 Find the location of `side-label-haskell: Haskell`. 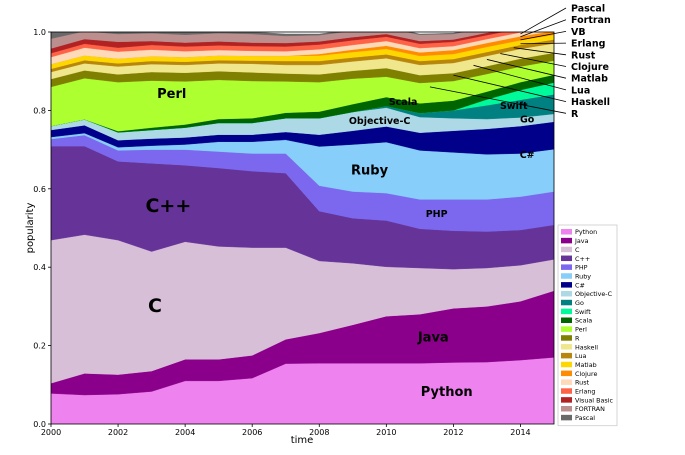

side-label-haskell: Haskell is located at coordinates (590, 102).